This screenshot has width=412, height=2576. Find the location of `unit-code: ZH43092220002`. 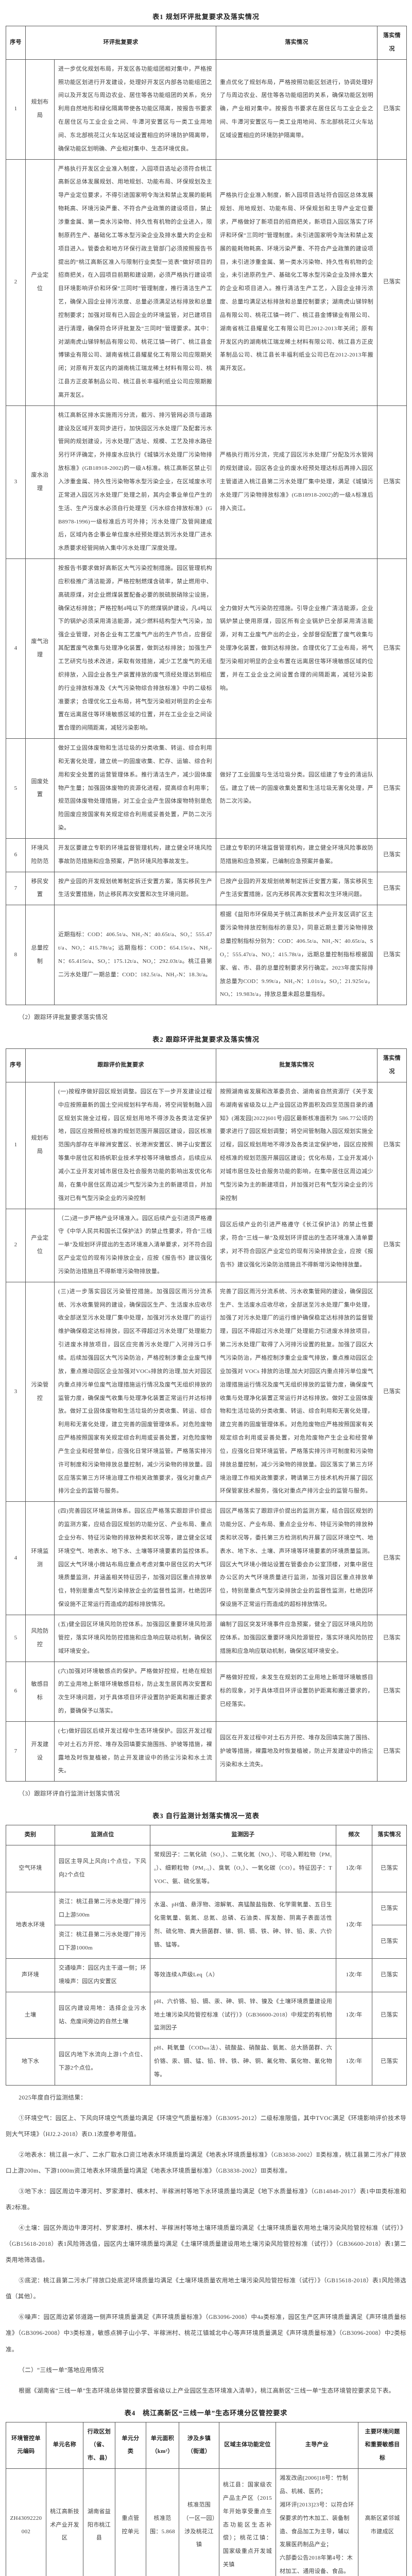

unit-code: ZH43092220002 is located at coordinates (26, 2522).